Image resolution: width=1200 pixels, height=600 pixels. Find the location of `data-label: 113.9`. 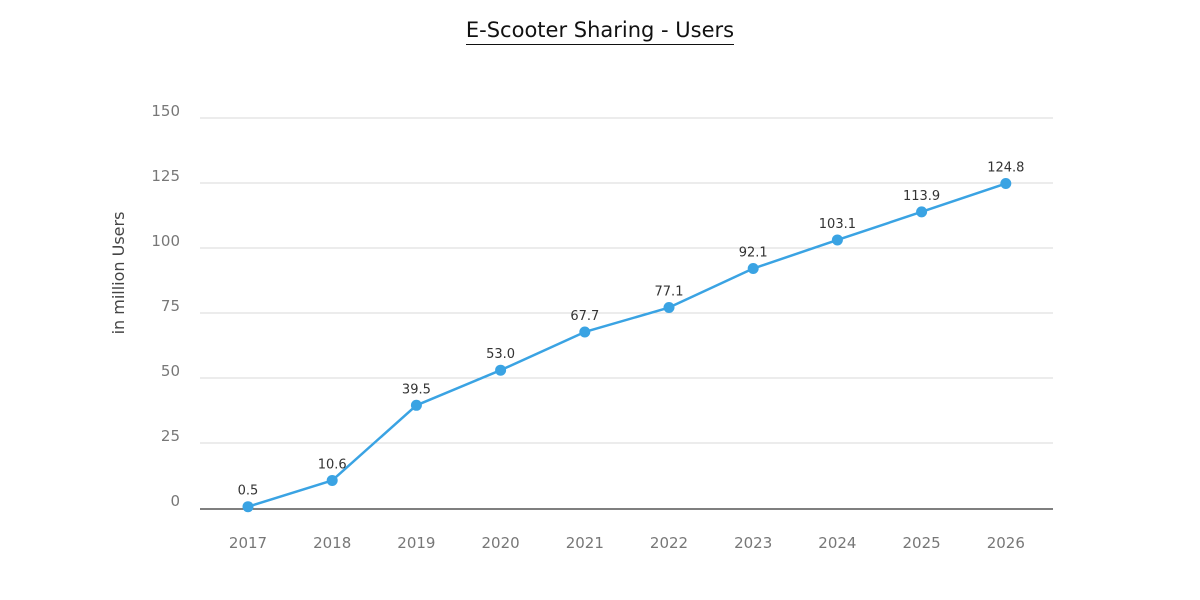

data-label: 113.9 is located at coordinates (921, 196).